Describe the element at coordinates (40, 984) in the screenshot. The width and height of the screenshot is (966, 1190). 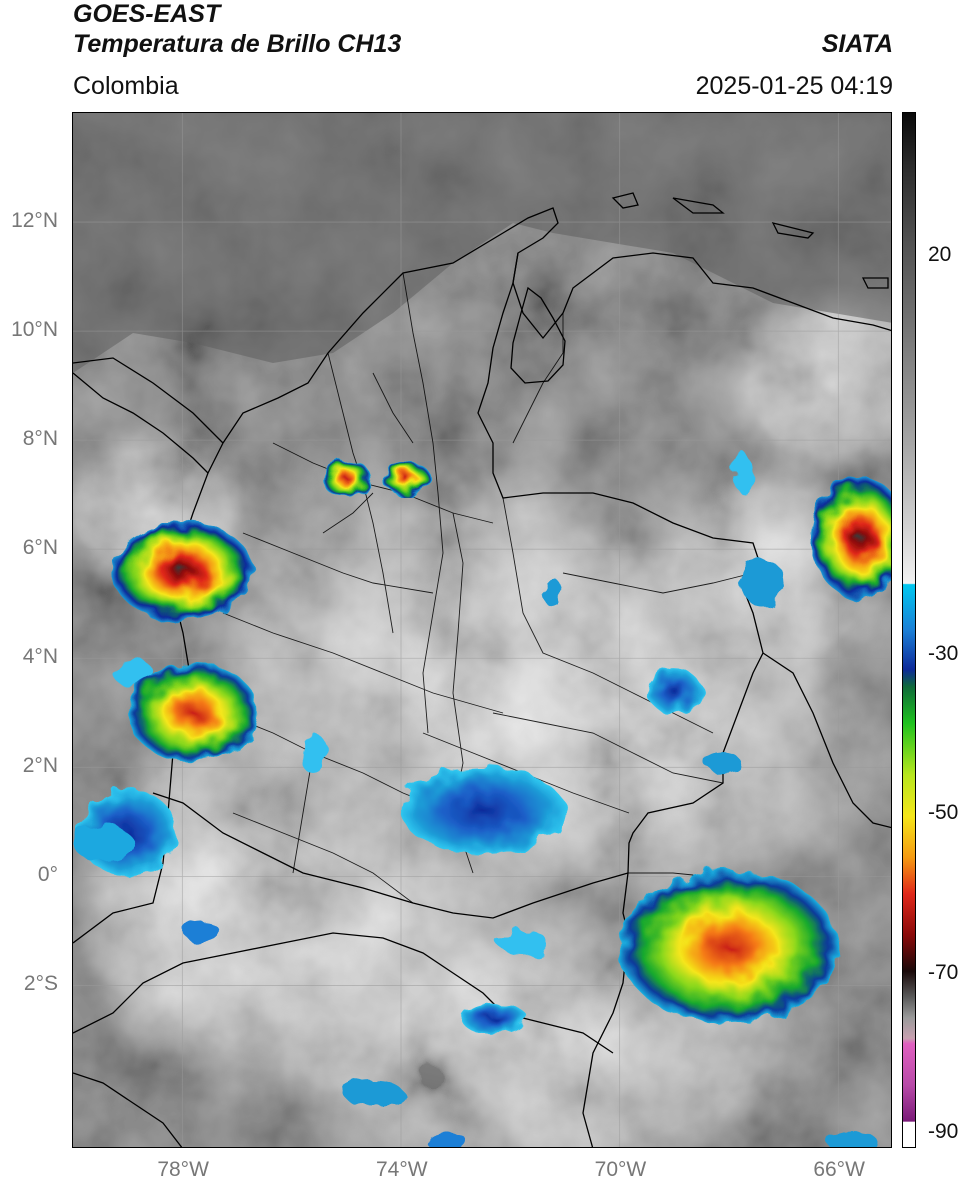
I see `lat-tick-label: 2°S` at that location.